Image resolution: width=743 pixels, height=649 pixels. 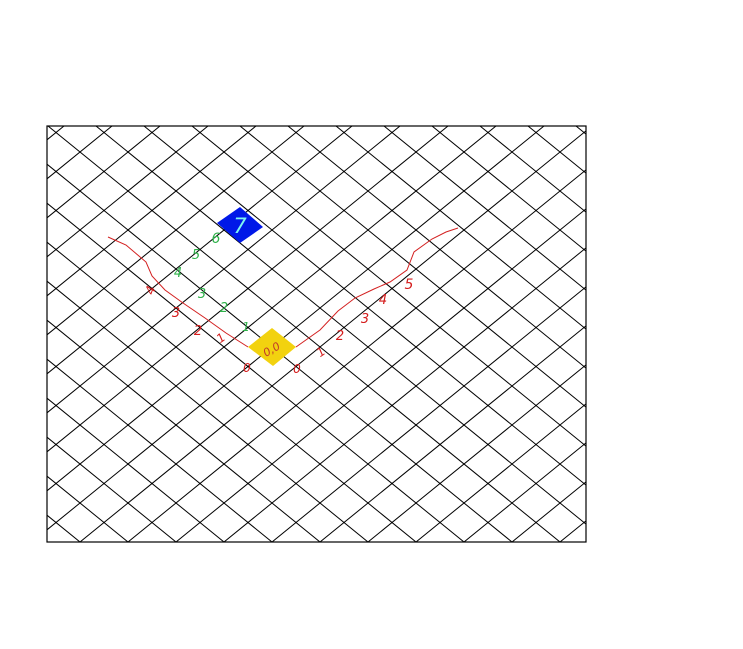 I want to click on right-distance-4: 4, so click(x=383, y=300).